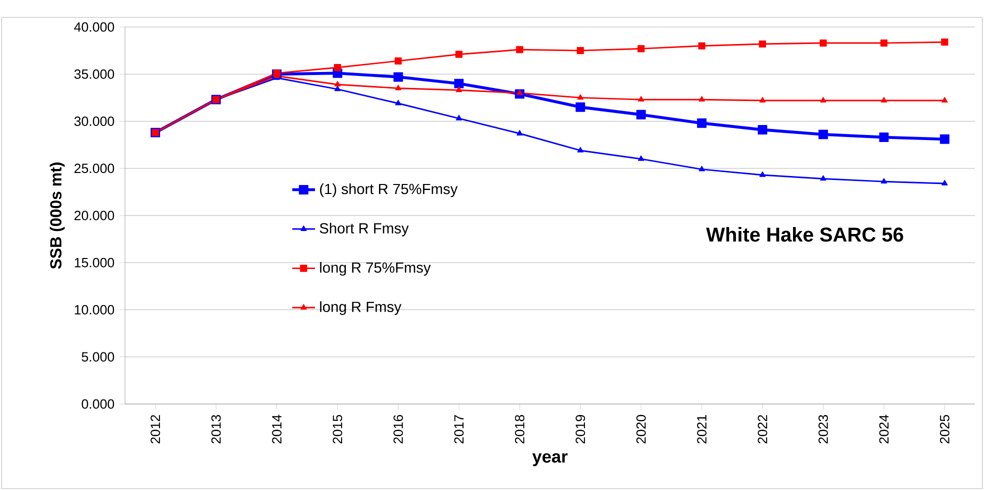  Describe the element at coordinates (805, 234) in the screenshot. I see `annotation: White Hake SARC 56` at that location.